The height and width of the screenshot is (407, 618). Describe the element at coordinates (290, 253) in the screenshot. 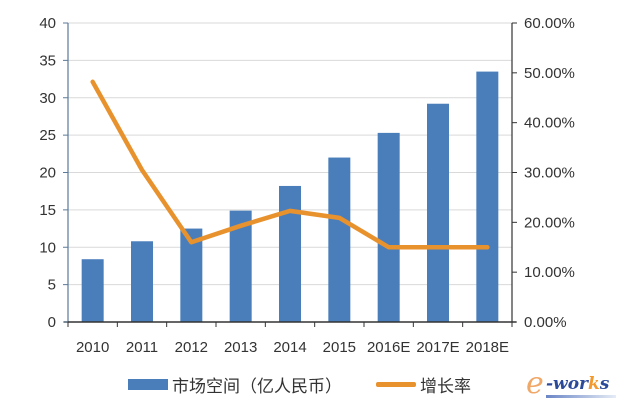

I see `bar-2014` at that location.